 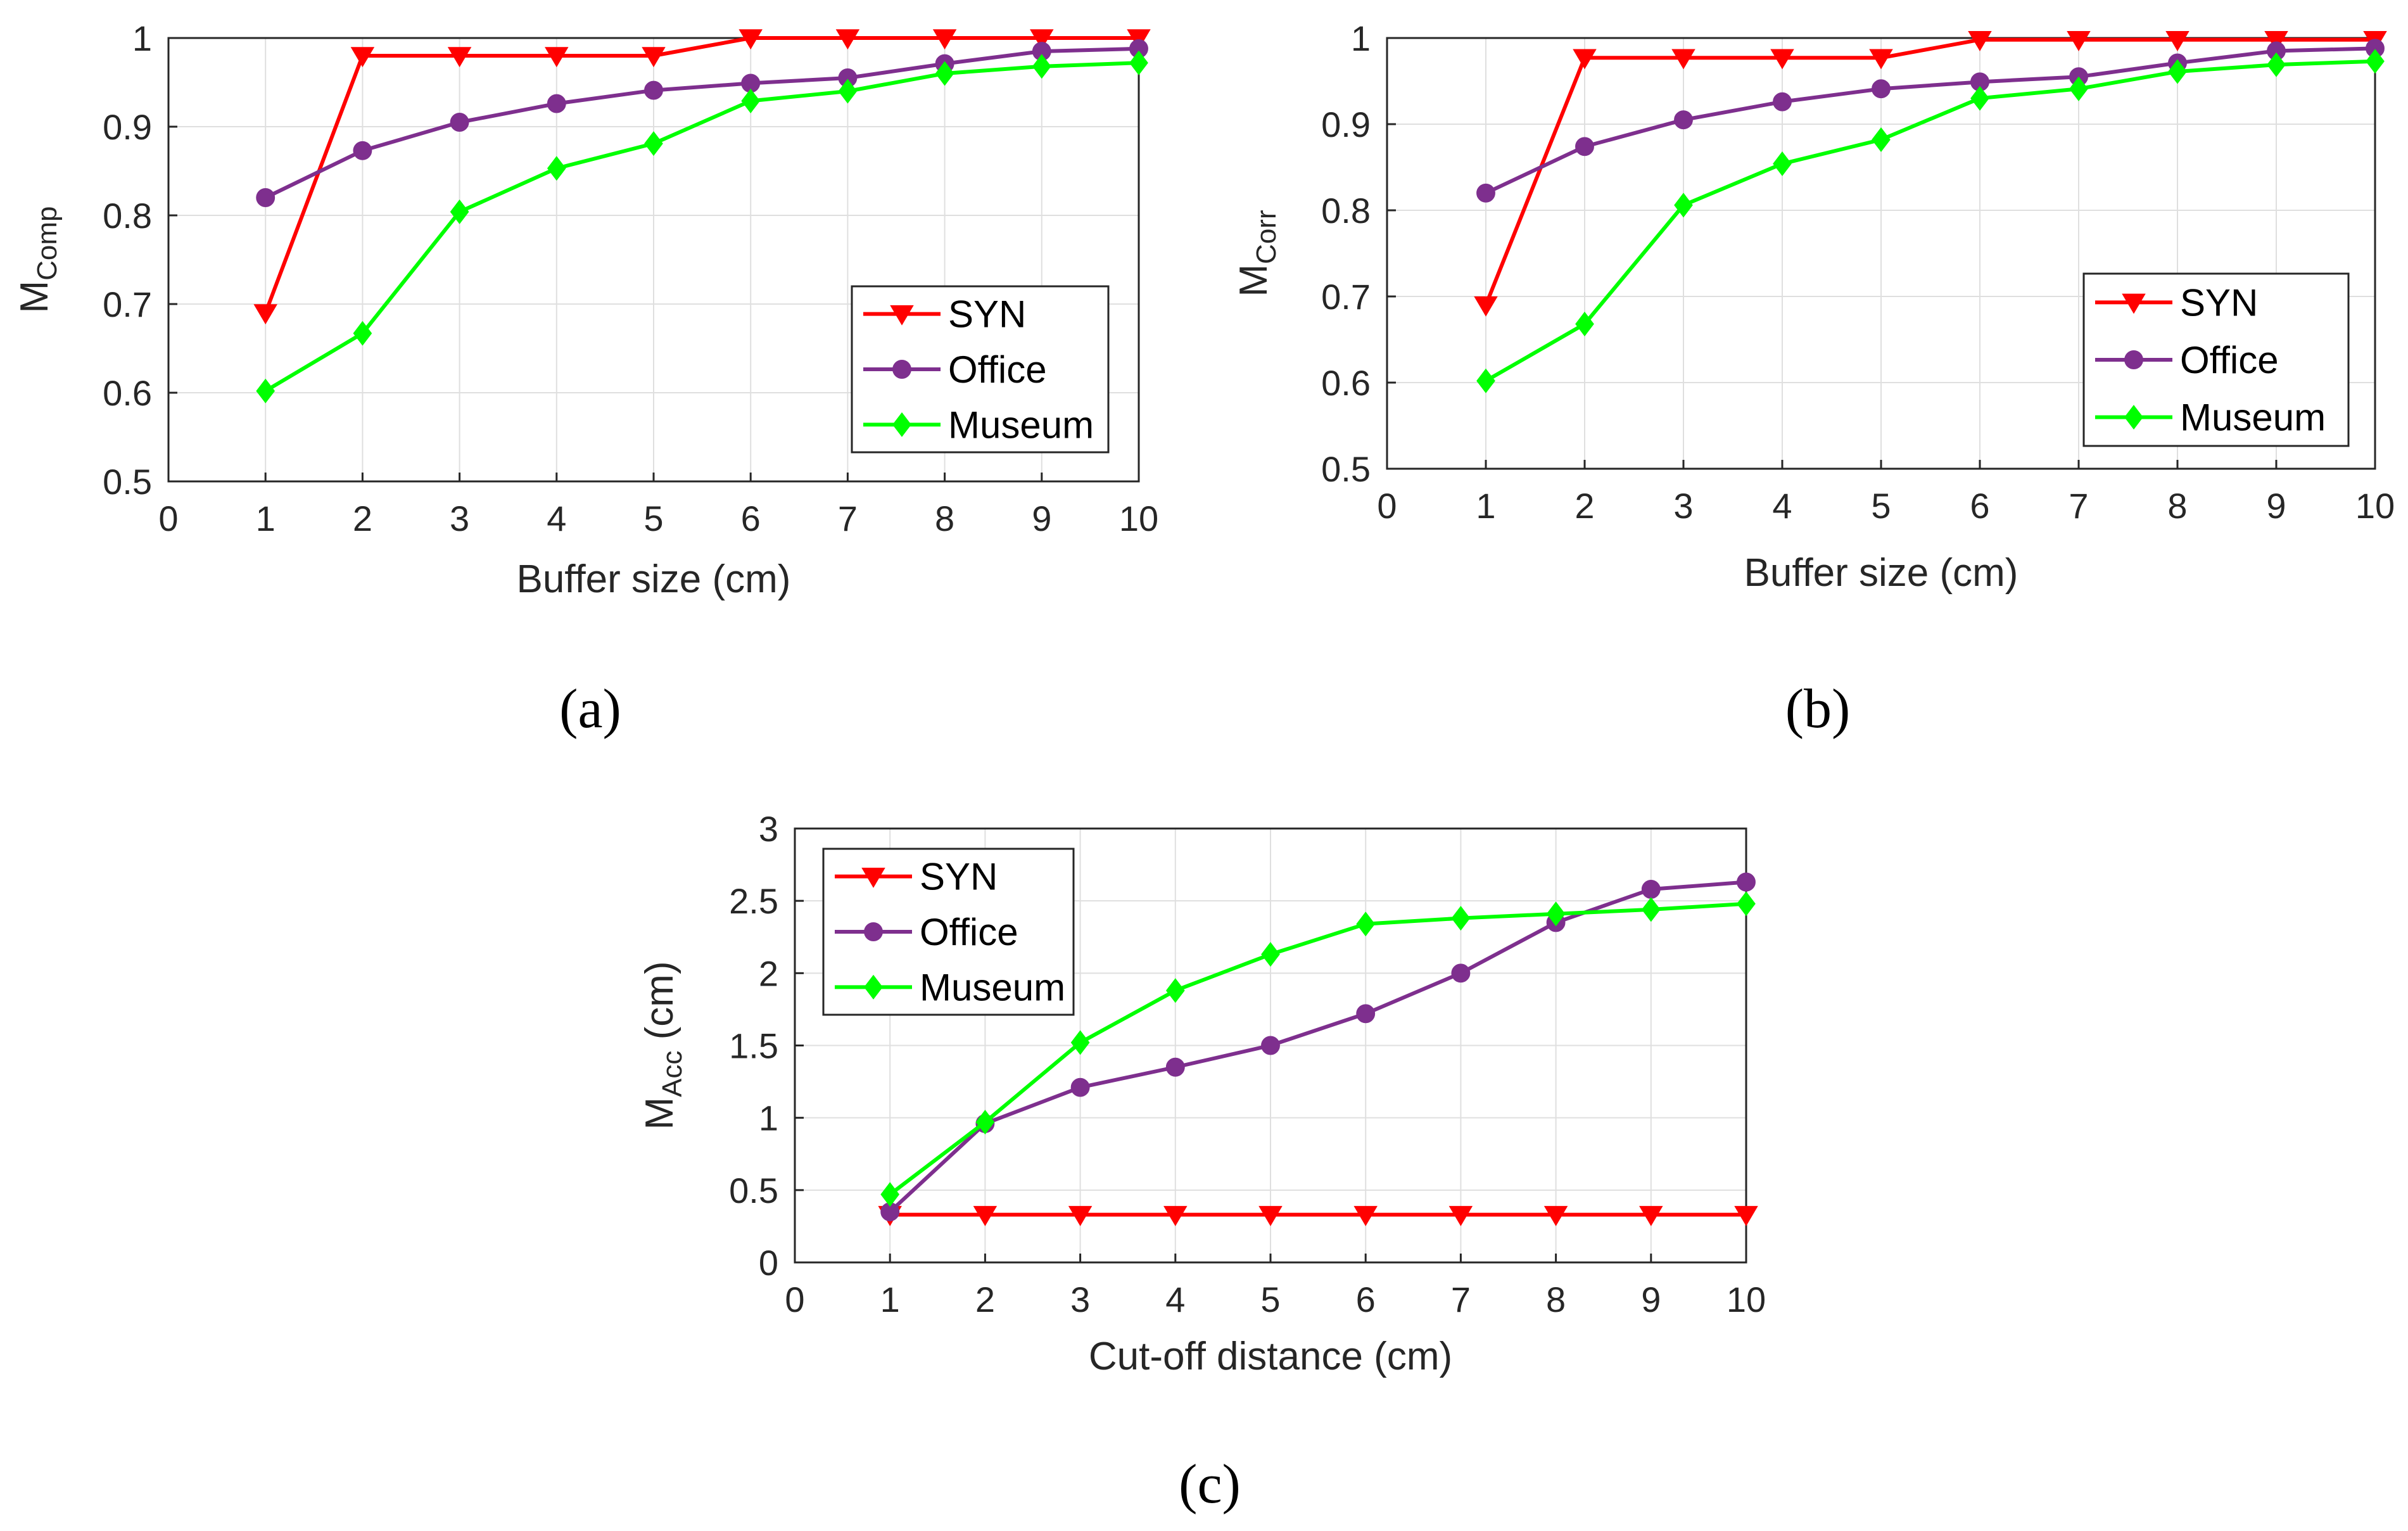 What do you see at coordinates (1346, 211) in the screenshot?
I see `y-tick-label: 0.8` at bounding box center [1346, 211].